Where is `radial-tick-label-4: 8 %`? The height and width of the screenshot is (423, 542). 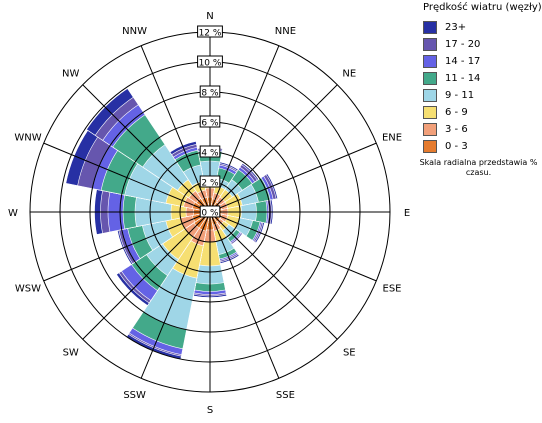 radial-tick-label-4: 8 % is located at coordinates (210, 94).